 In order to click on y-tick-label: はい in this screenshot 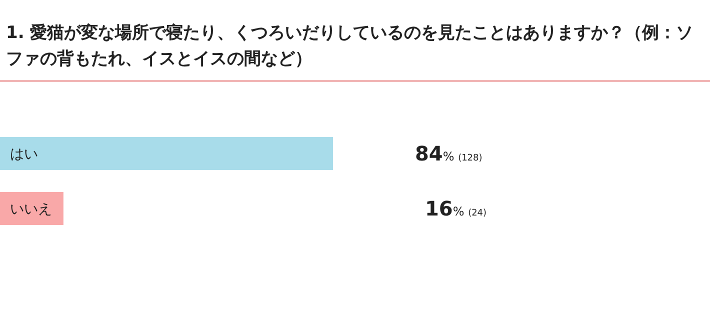, I will do `click(24, 154)`.